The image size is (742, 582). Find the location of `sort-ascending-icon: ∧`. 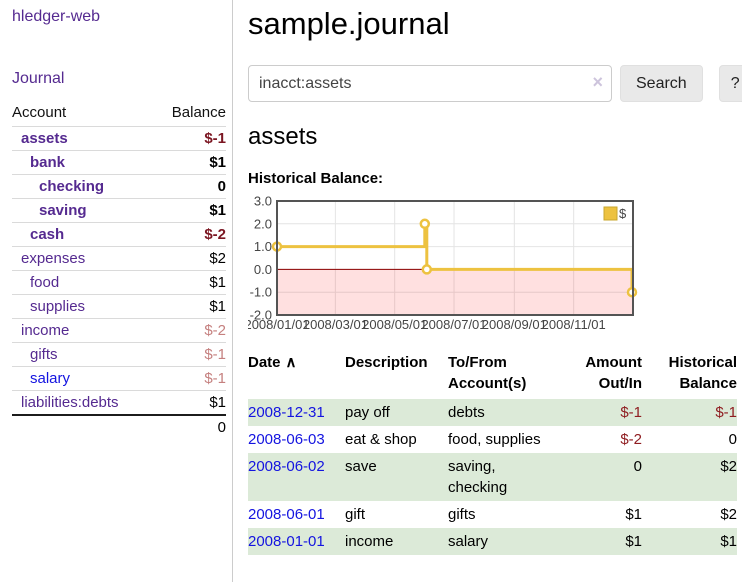

sort-ascending-icon: ∧ is located at coordinates (291, 362).